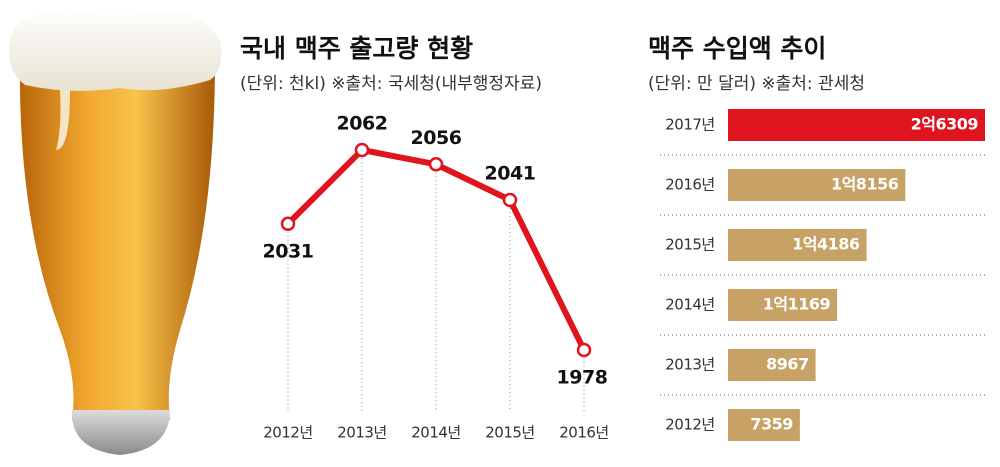 Image resolution: width=1000 pixels, height=467 pixels. I want to click on x-tick-label: 2015년, so click(509, 433).